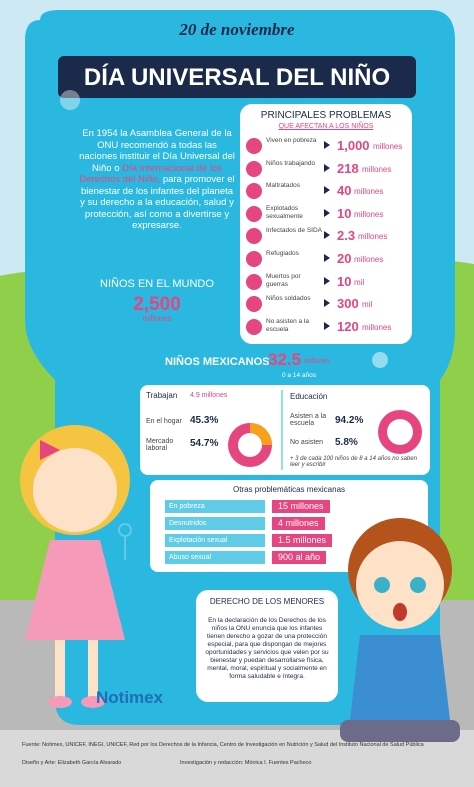  I want to click on problem-value: 218, so click(348, 168).